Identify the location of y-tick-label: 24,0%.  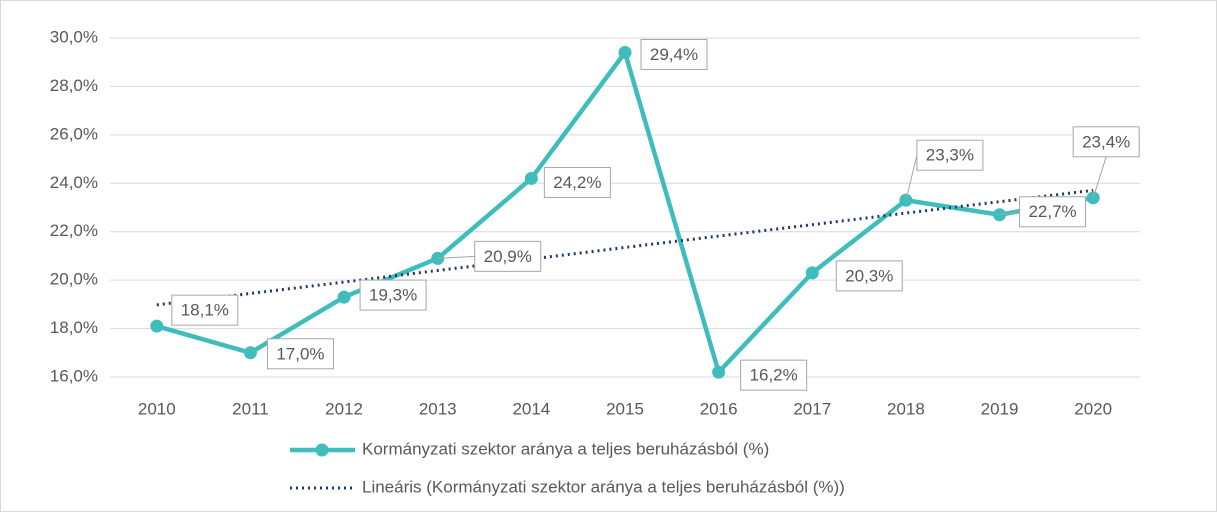
(74, 182).